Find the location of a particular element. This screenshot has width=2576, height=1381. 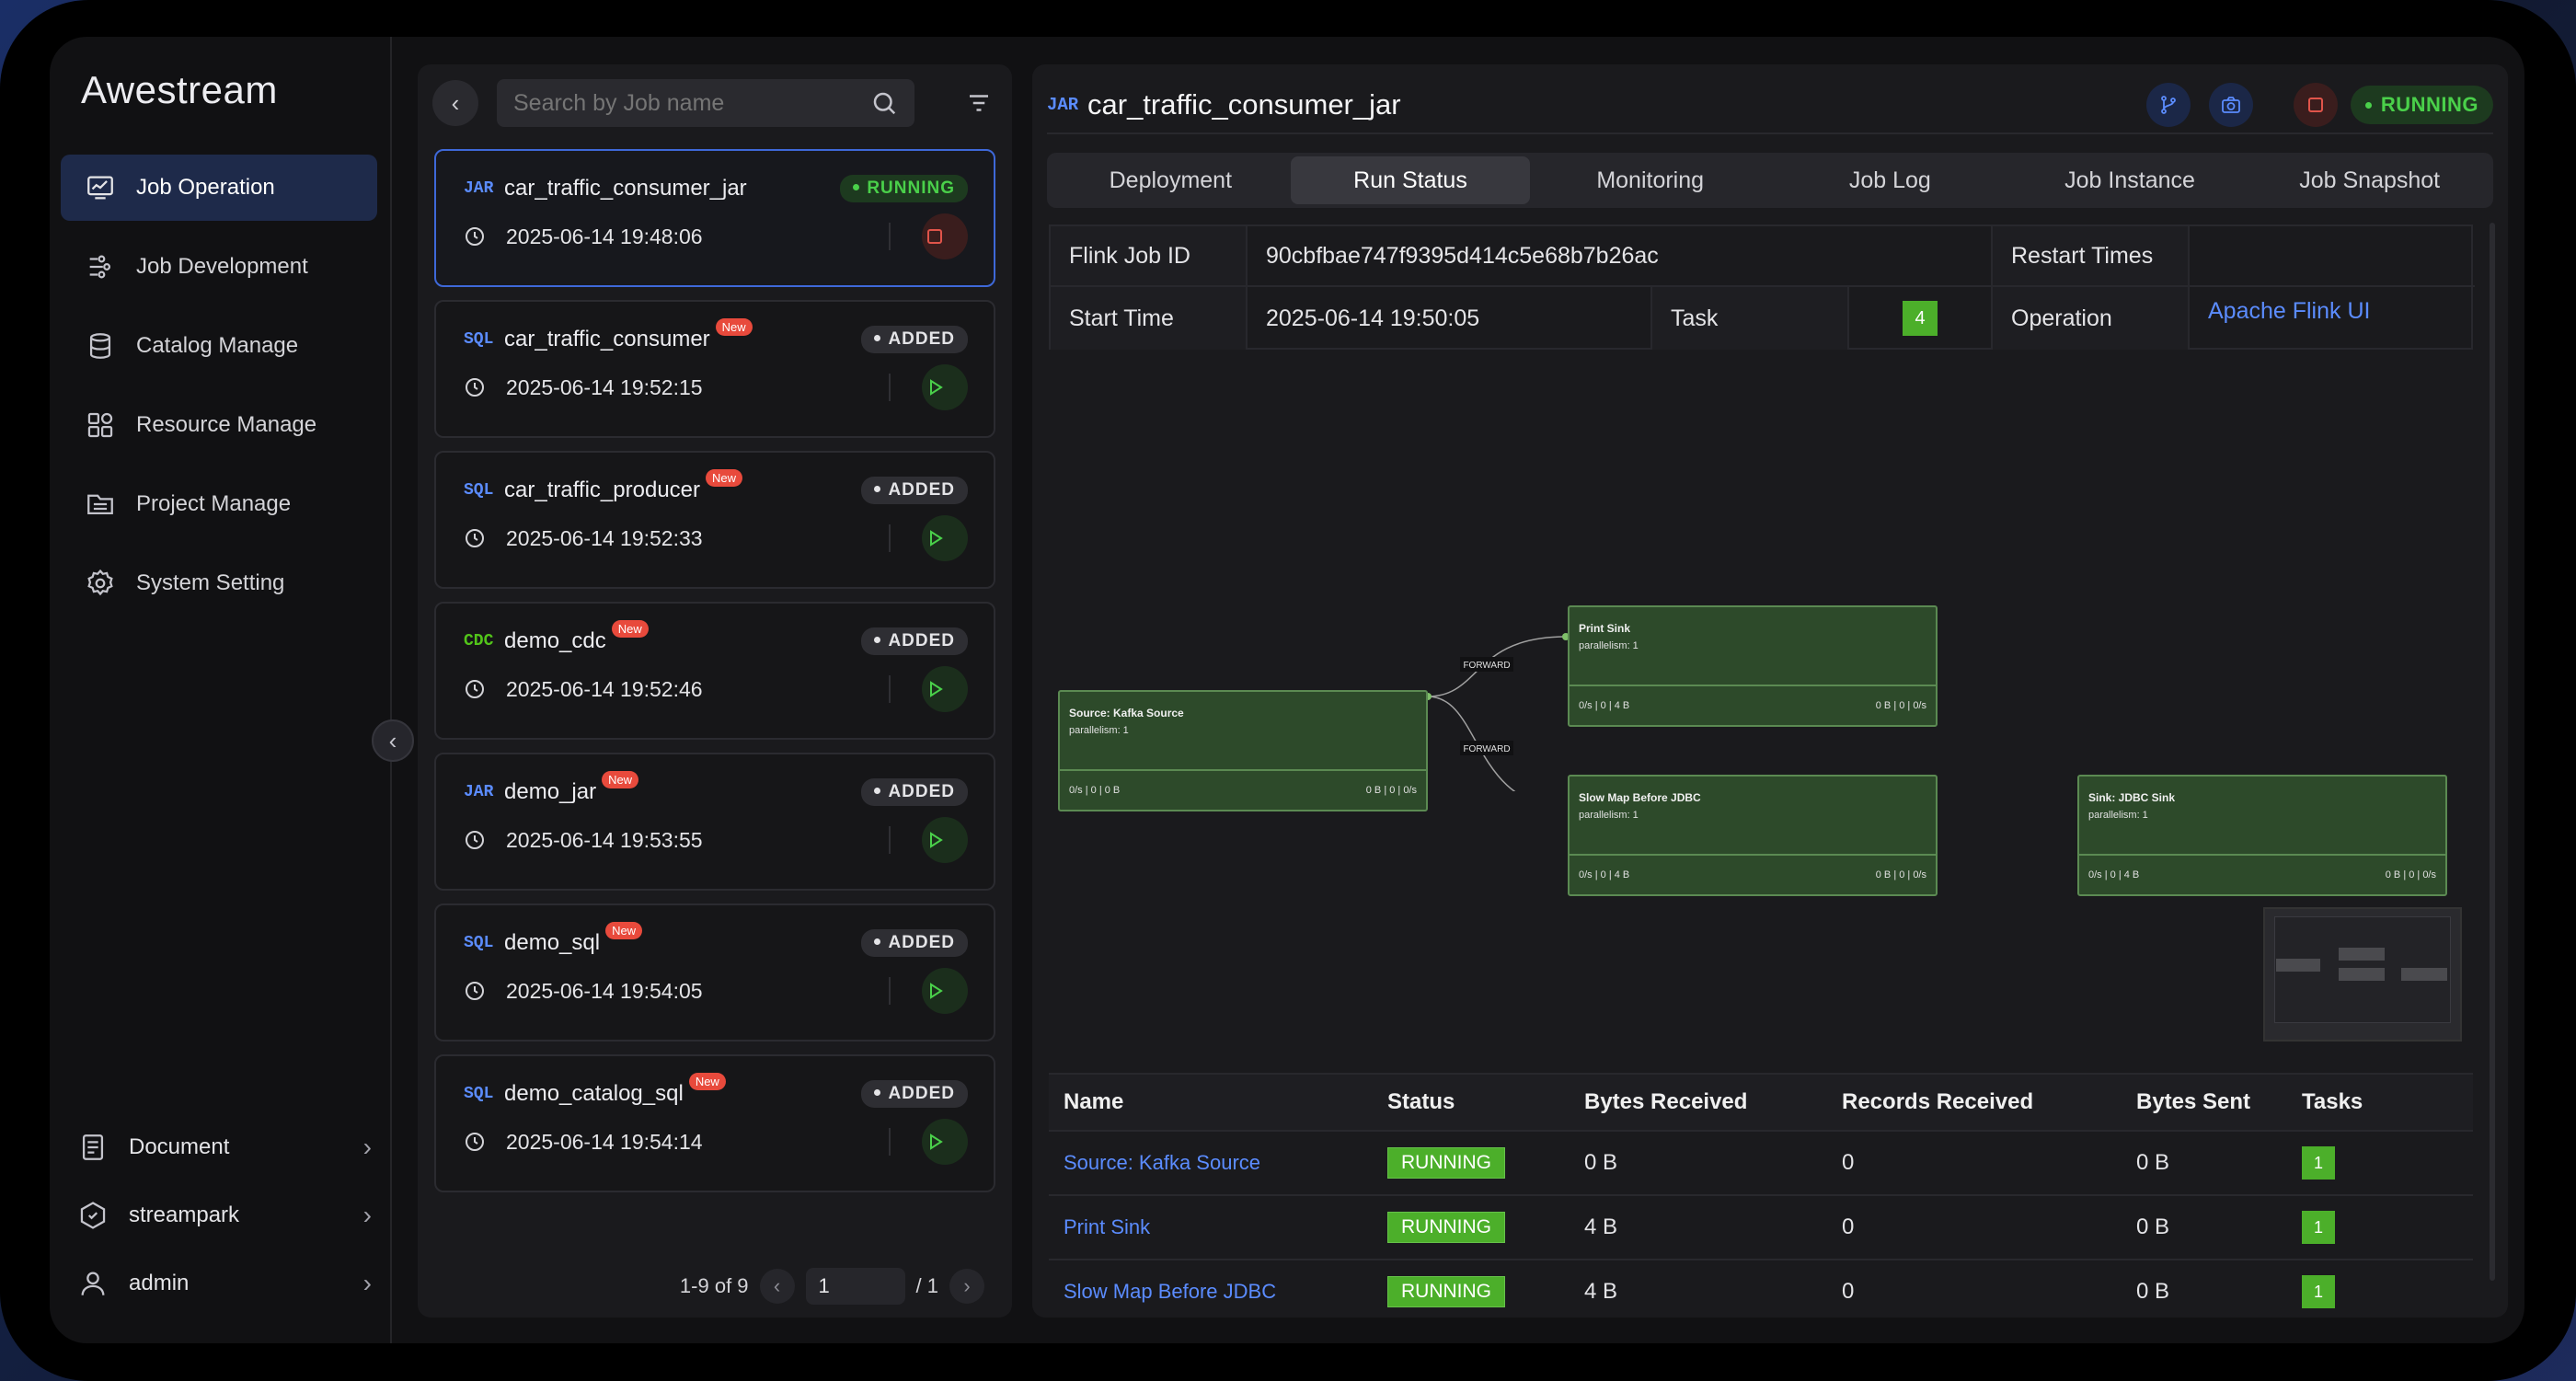

restart-times-label: Restart Times is located at coordinates (2091, 256).